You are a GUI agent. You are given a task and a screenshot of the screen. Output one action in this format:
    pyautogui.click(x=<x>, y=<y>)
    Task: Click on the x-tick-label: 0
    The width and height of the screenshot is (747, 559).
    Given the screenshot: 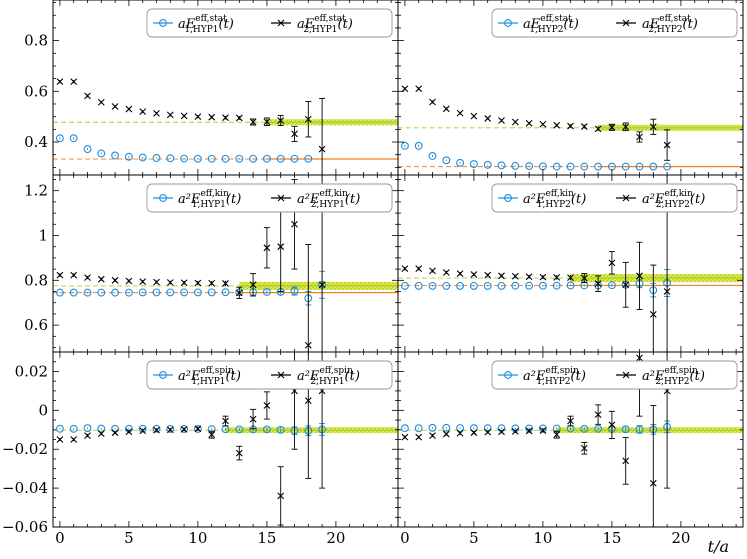 What is the action you would take?
    pyautogui.click(x=405, y=538)
    